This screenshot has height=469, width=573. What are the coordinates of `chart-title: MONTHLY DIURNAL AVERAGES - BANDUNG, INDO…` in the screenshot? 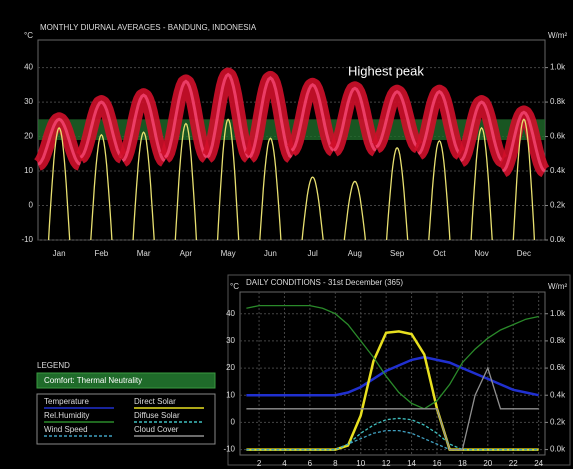 It's located at (148, 27).